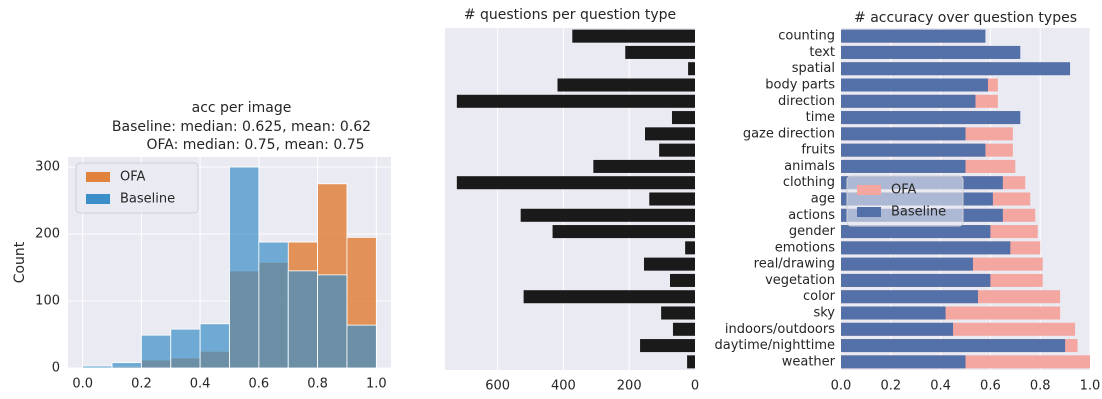  I want to click on y-tick-label: age, so click(823, 199).